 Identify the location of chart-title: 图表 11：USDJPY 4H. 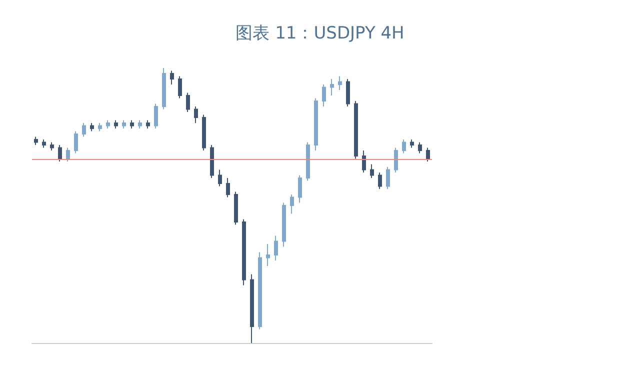
(320, 34).